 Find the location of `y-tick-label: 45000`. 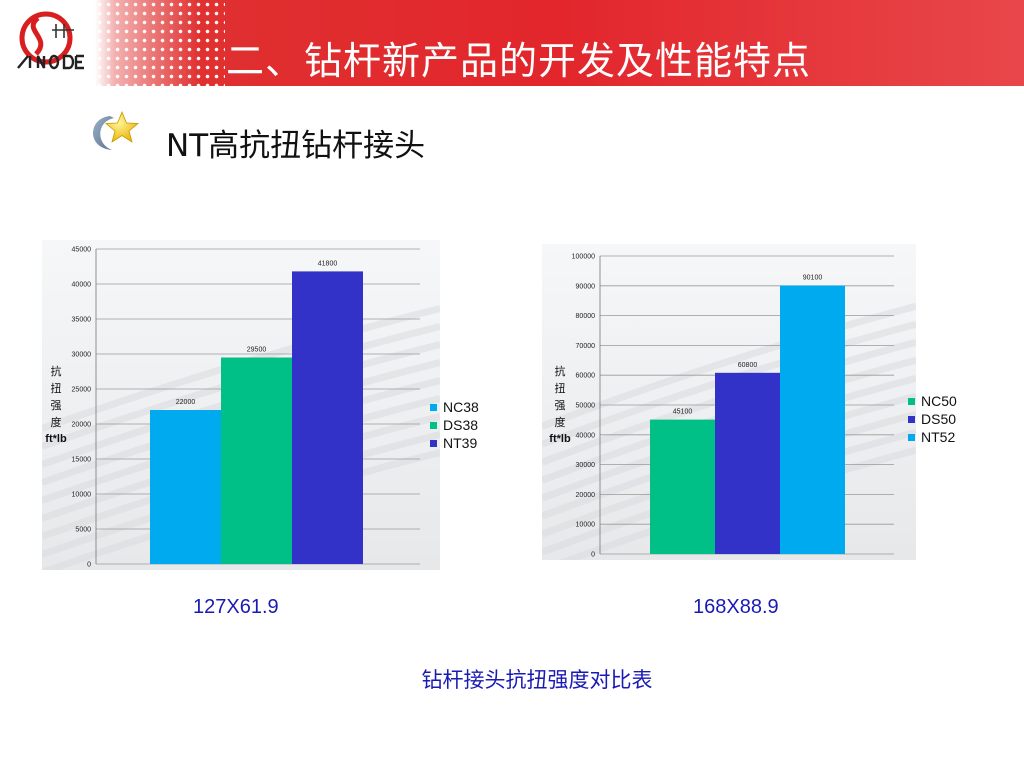

y-tick-label: 45000 is located at coordinates (82, 250).